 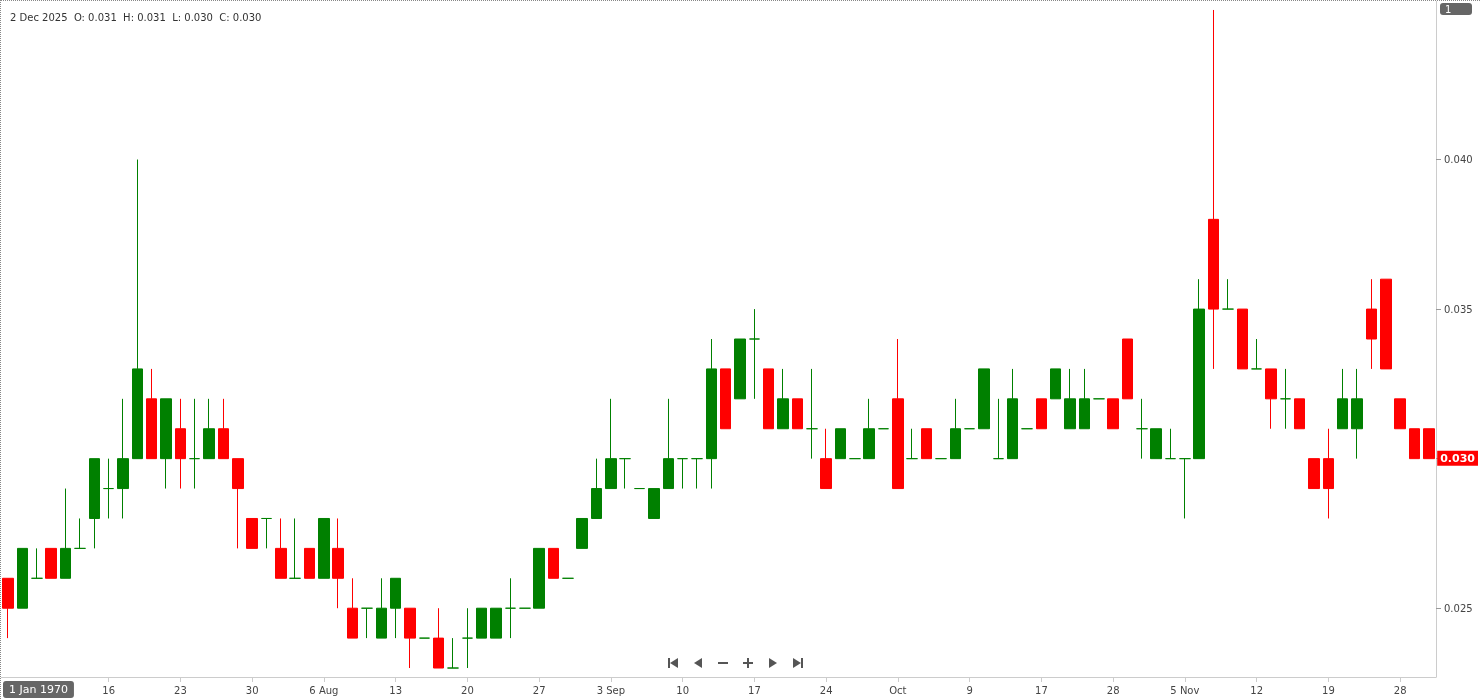 What do you see at coordinates (1400, 690) in the screenshot?
I see `x-tick-label: 28` at bounding box center [1400, 690].